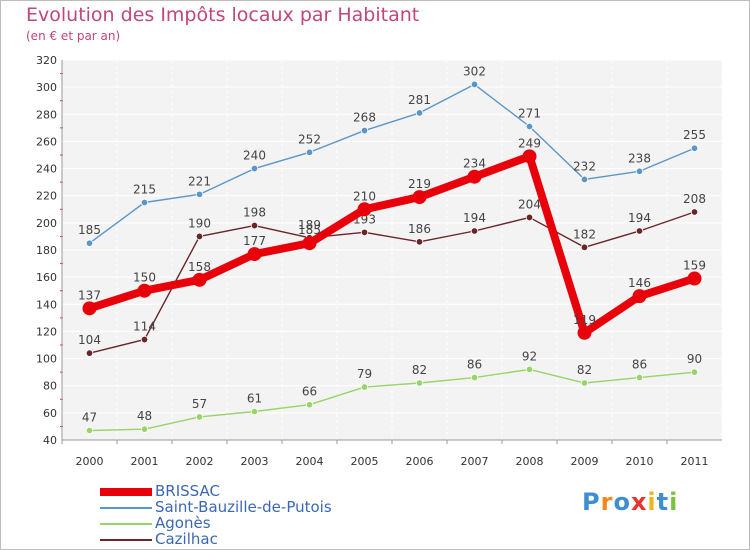 The image size is (750, 550). What do you see at coordinates (46, 304) in the screenshot?
I see `y-tick-label-140: 140` at bounding box center [46, 304].